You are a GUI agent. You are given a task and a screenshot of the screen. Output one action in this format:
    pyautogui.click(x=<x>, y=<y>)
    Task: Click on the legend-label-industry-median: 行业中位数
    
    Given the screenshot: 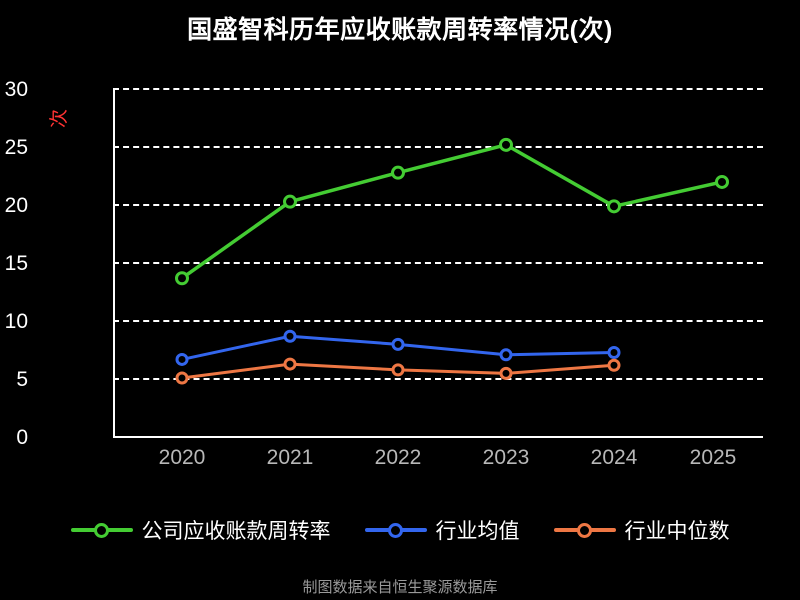 What is the action you would take?
    pyautogui.click(x=677, y=531)
    